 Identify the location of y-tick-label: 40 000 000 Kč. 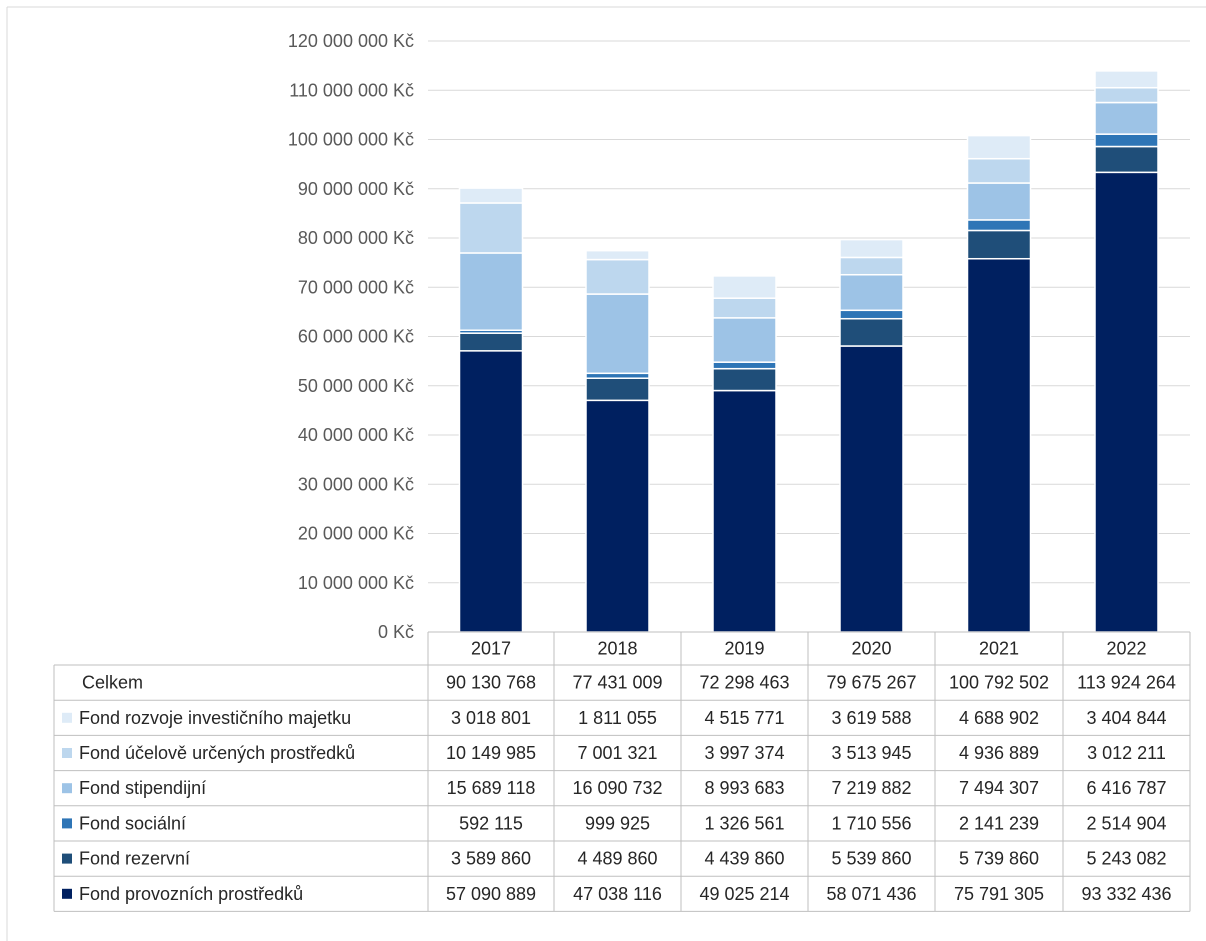
(356, 435).